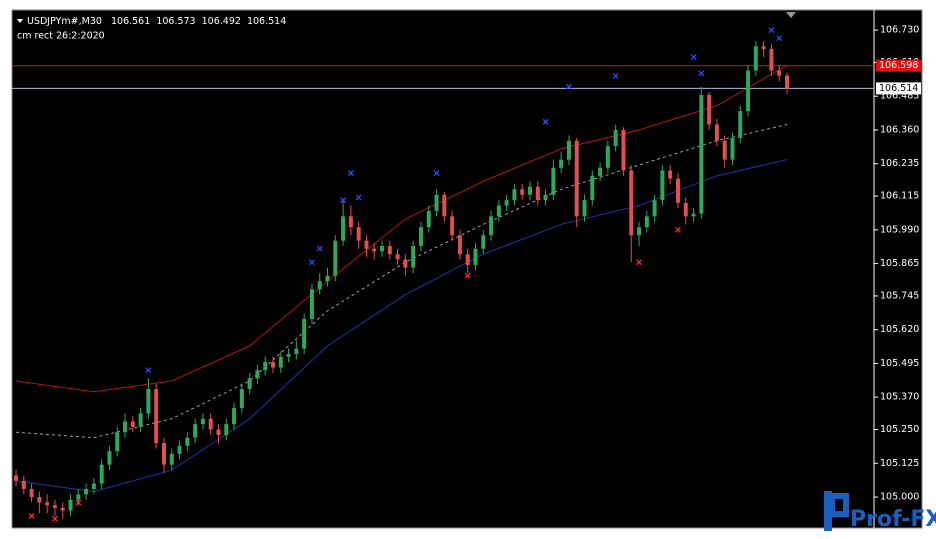 The image size is (936, 539). I want to click on level-label: 106.598, so click(898, 65).